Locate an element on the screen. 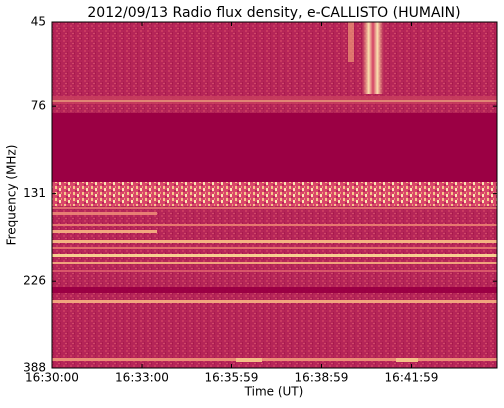 The height and width of the screenshot is (408, 504). y-tick-label: 45 is located at coordinates (38, 22).